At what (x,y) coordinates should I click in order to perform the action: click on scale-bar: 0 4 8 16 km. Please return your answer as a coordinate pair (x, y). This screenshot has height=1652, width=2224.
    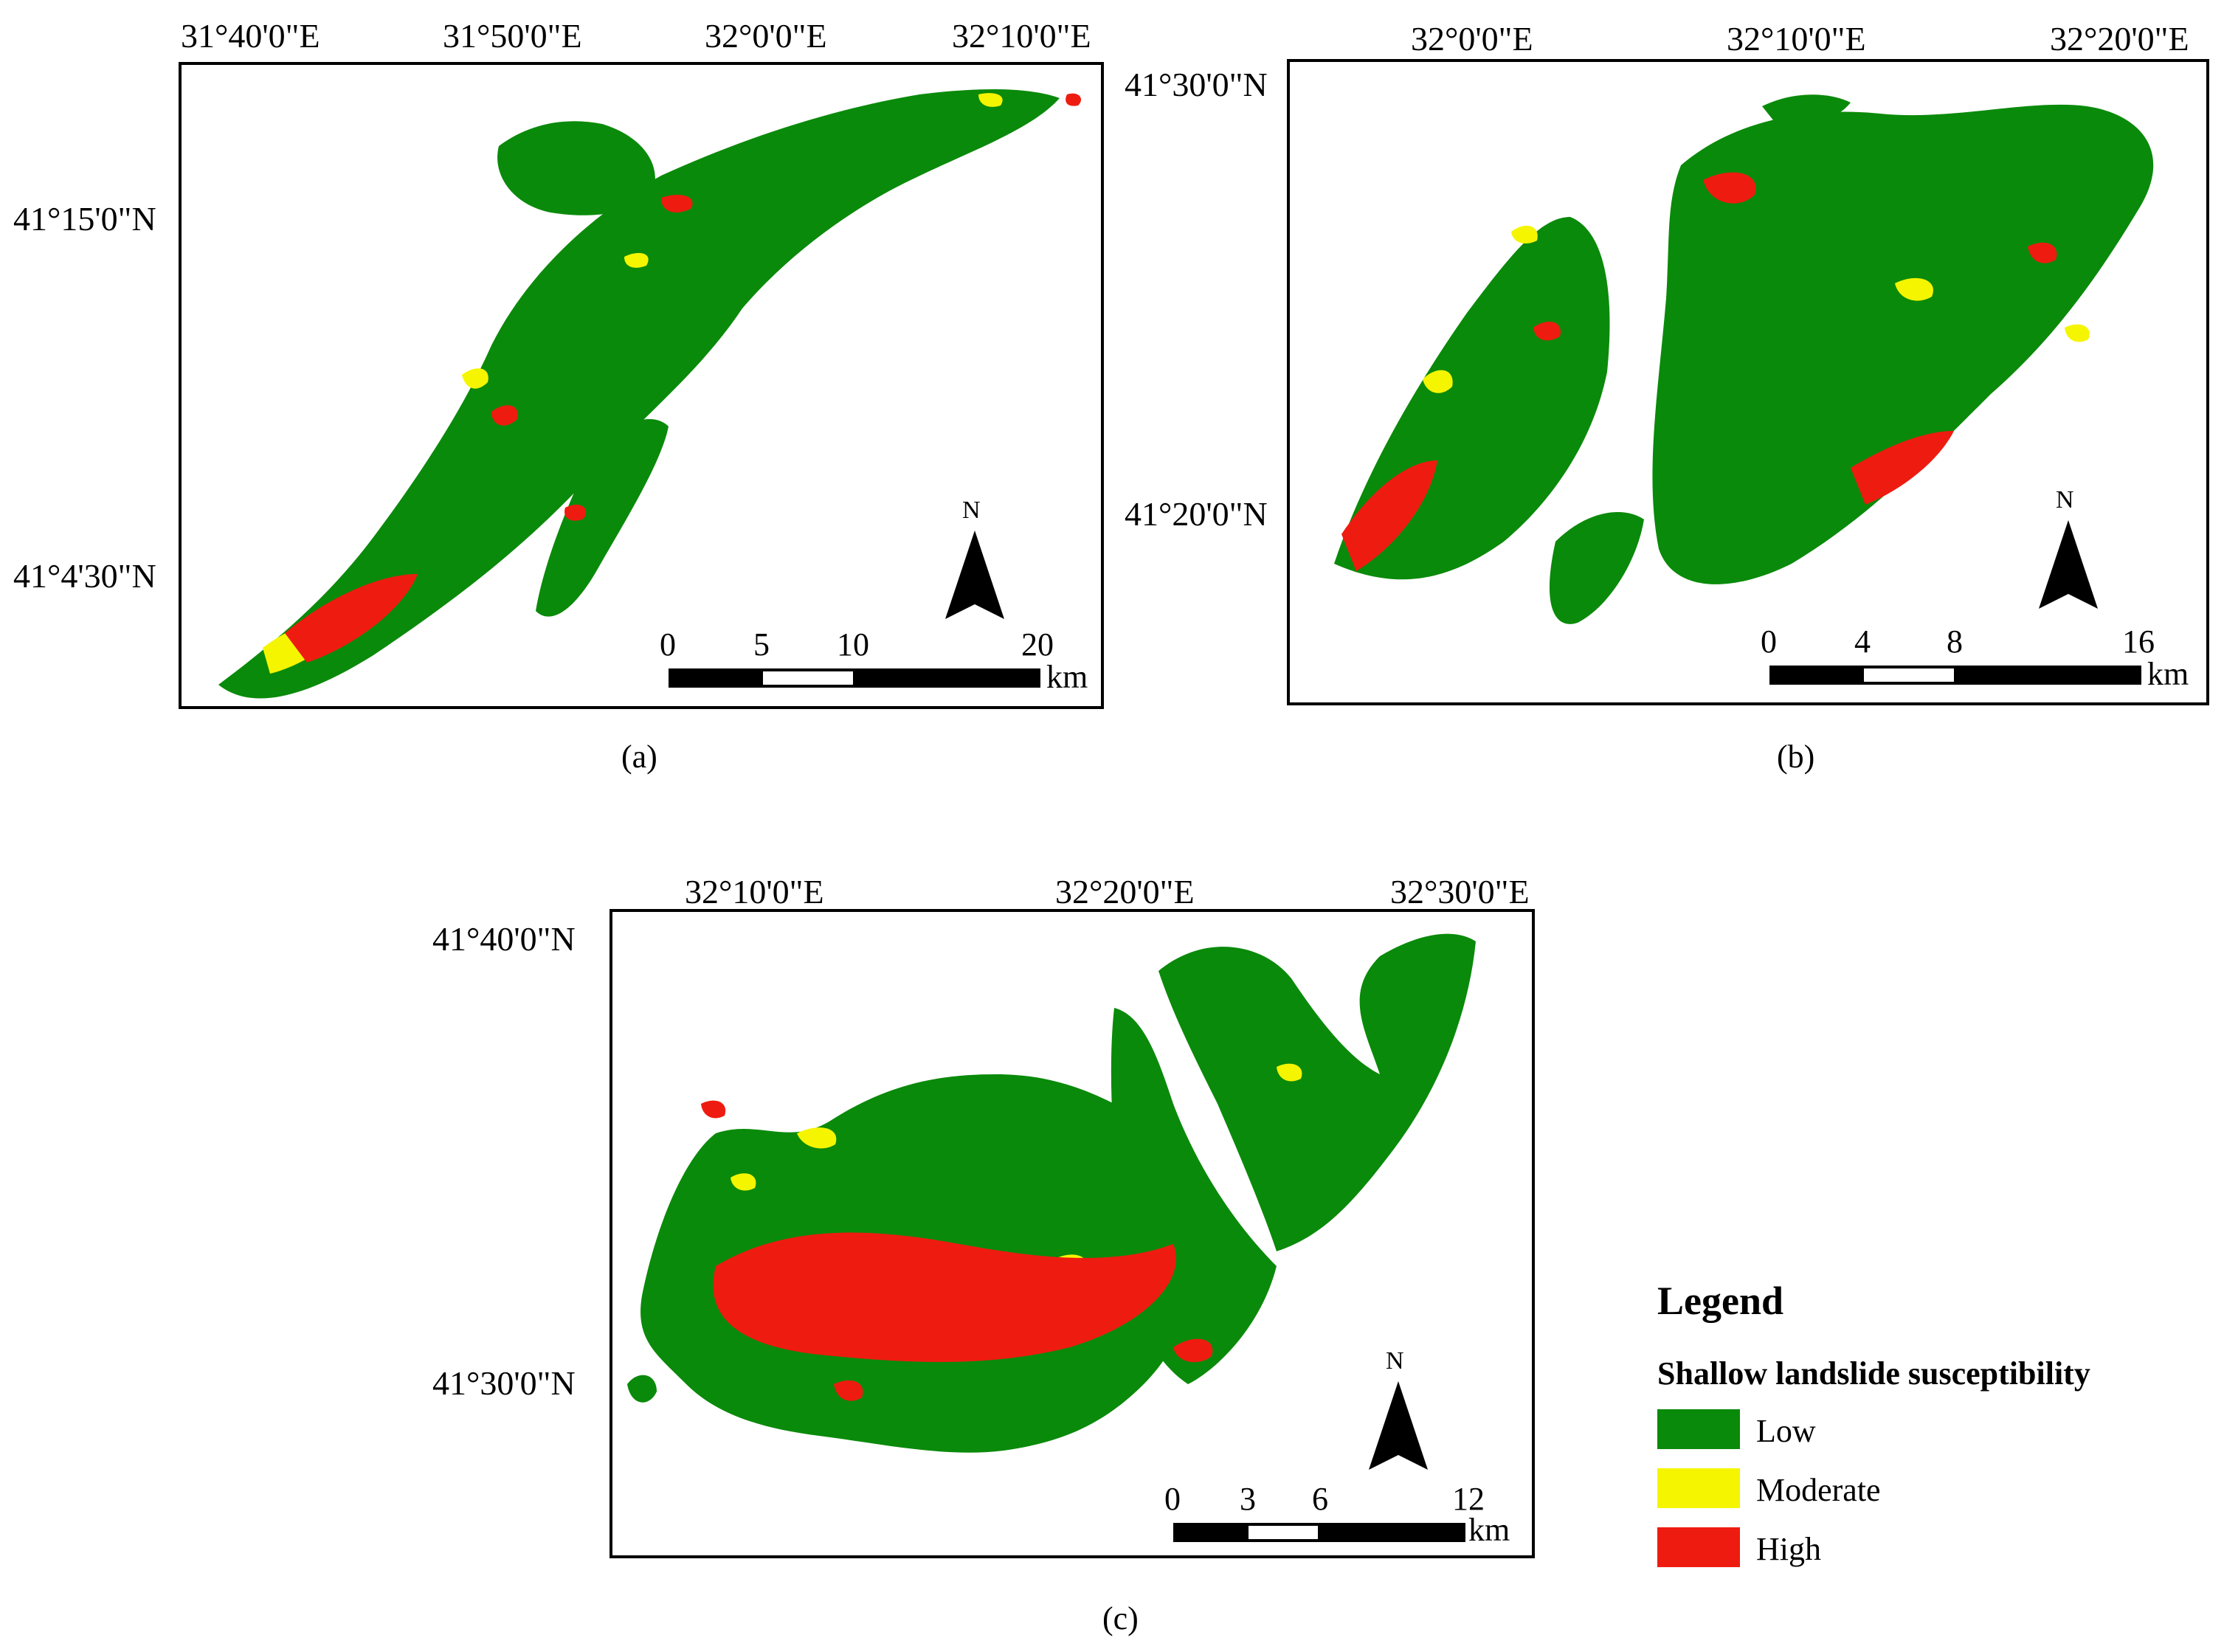
    Looking at the image, I should click on (1979, 660).